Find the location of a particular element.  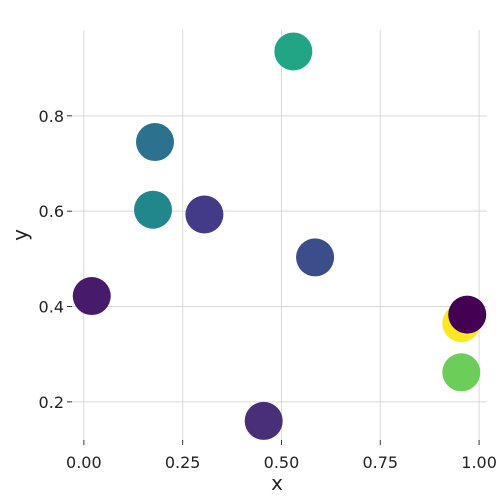

y-tick-label: 0.8 is located at coordinates (51, 116).